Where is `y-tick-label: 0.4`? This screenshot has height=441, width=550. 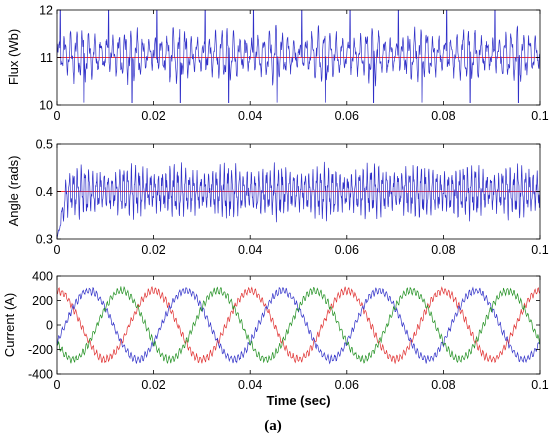
y-tick-label: 0.4 is located at coordinates (44, 192).